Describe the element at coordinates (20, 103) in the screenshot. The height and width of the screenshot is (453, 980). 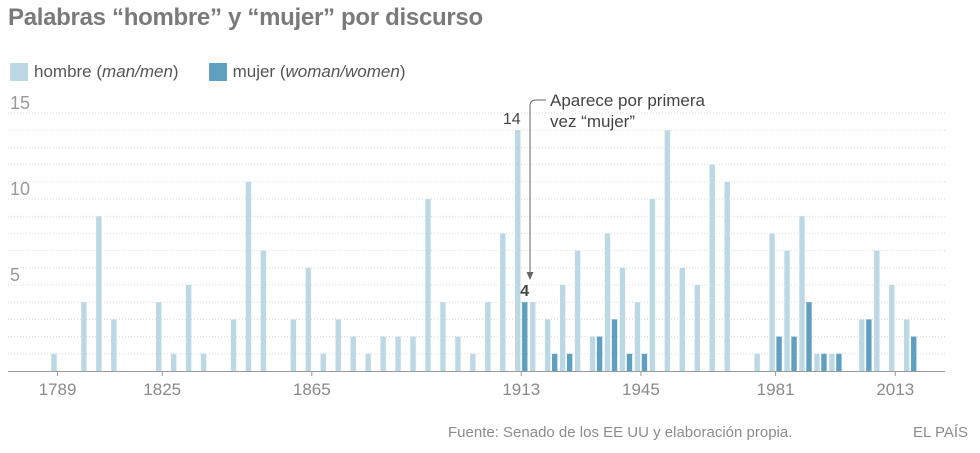
I see `y-tick-label: 15` at that location.